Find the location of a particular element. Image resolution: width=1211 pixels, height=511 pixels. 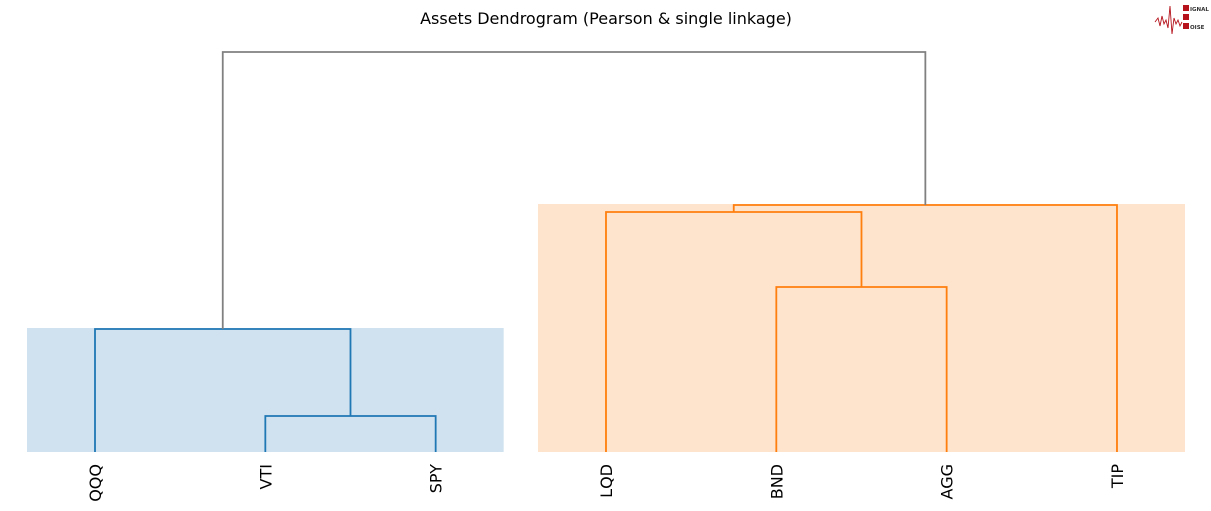

svg-text: OISE is located at coordinates (1197, 28).